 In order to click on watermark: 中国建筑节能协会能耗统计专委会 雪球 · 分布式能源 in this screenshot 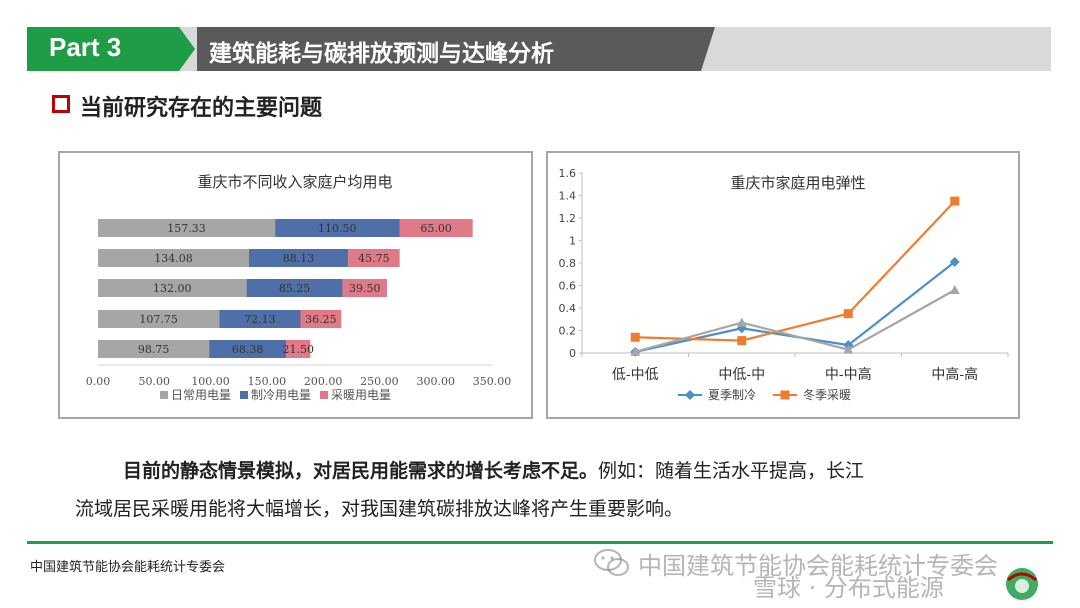, I will do `click(828, 573)`.